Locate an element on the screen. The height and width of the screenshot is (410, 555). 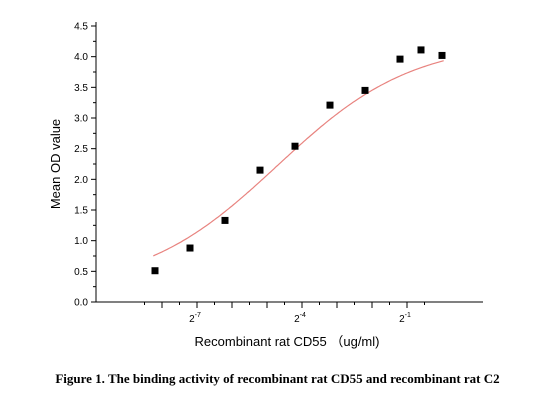
y-tick-label: 3.0 is located at coordinates (81, 119).